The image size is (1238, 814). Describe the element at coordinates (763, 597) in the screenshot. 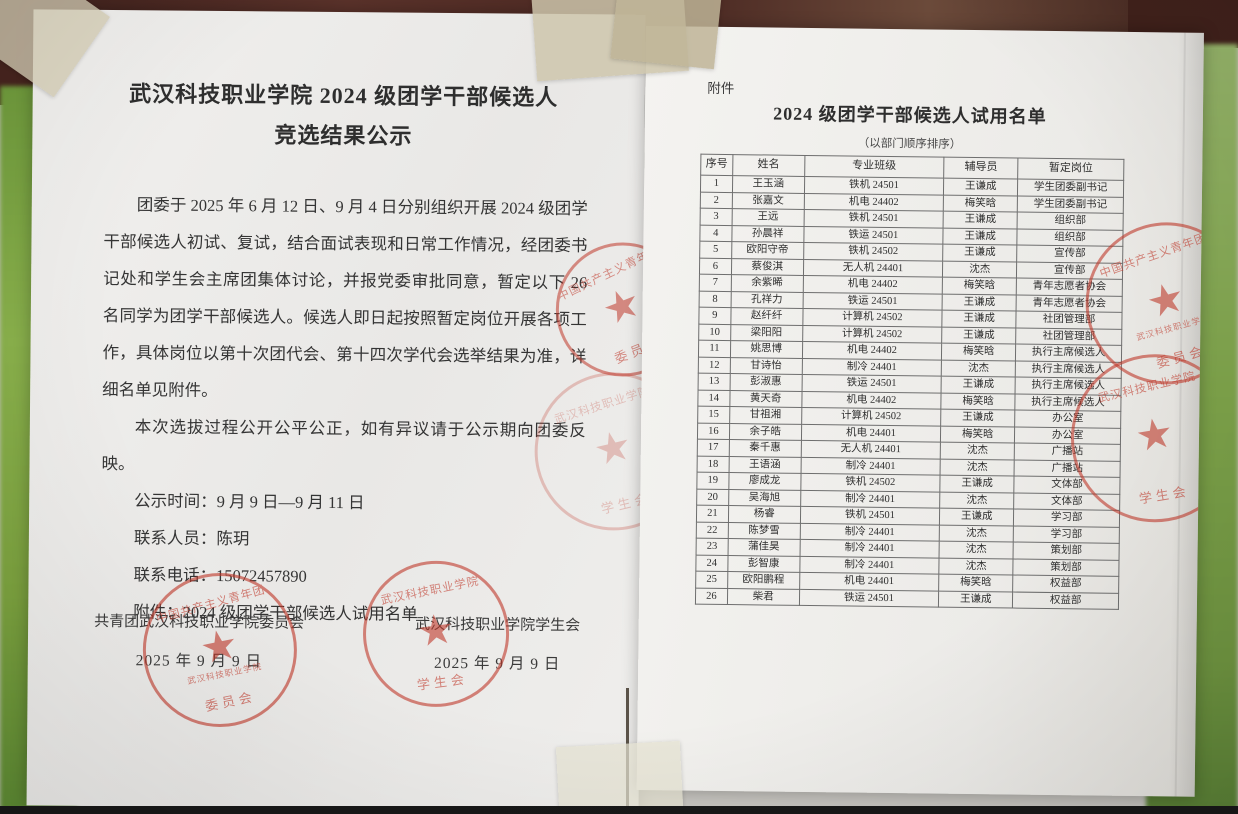

I see `table-cell: 柴君` at that location.